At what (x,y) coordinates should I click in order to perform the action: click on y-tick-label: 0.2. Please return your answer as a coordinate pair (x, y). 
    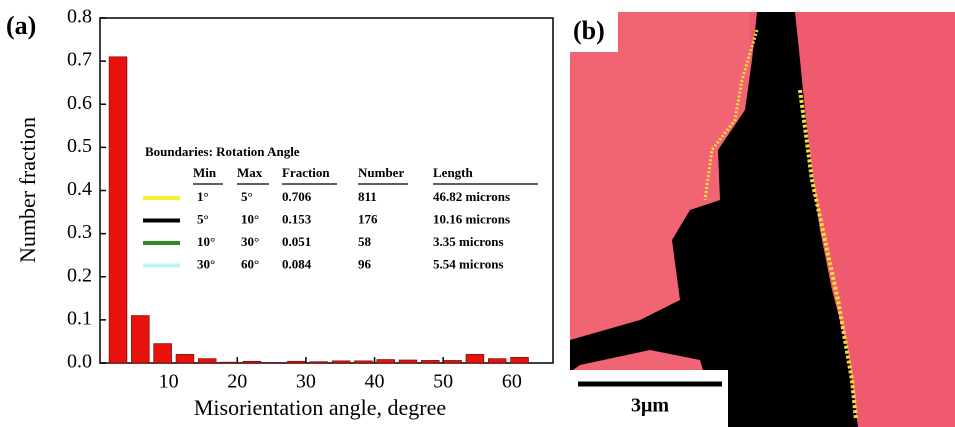
    Looking at the image, I should click on (79, 275).